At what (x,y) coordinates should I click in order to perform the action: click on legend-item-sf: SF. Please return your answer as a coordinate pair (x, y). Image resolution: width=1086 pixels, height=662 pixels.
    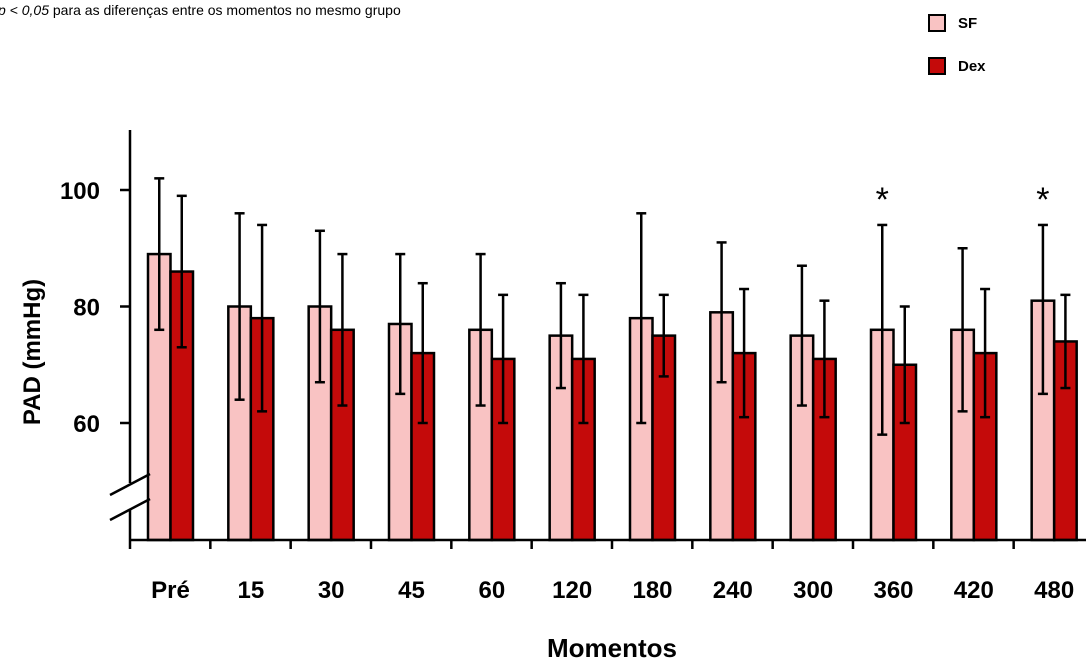
    Looking at the image, I should click on (952, 23).